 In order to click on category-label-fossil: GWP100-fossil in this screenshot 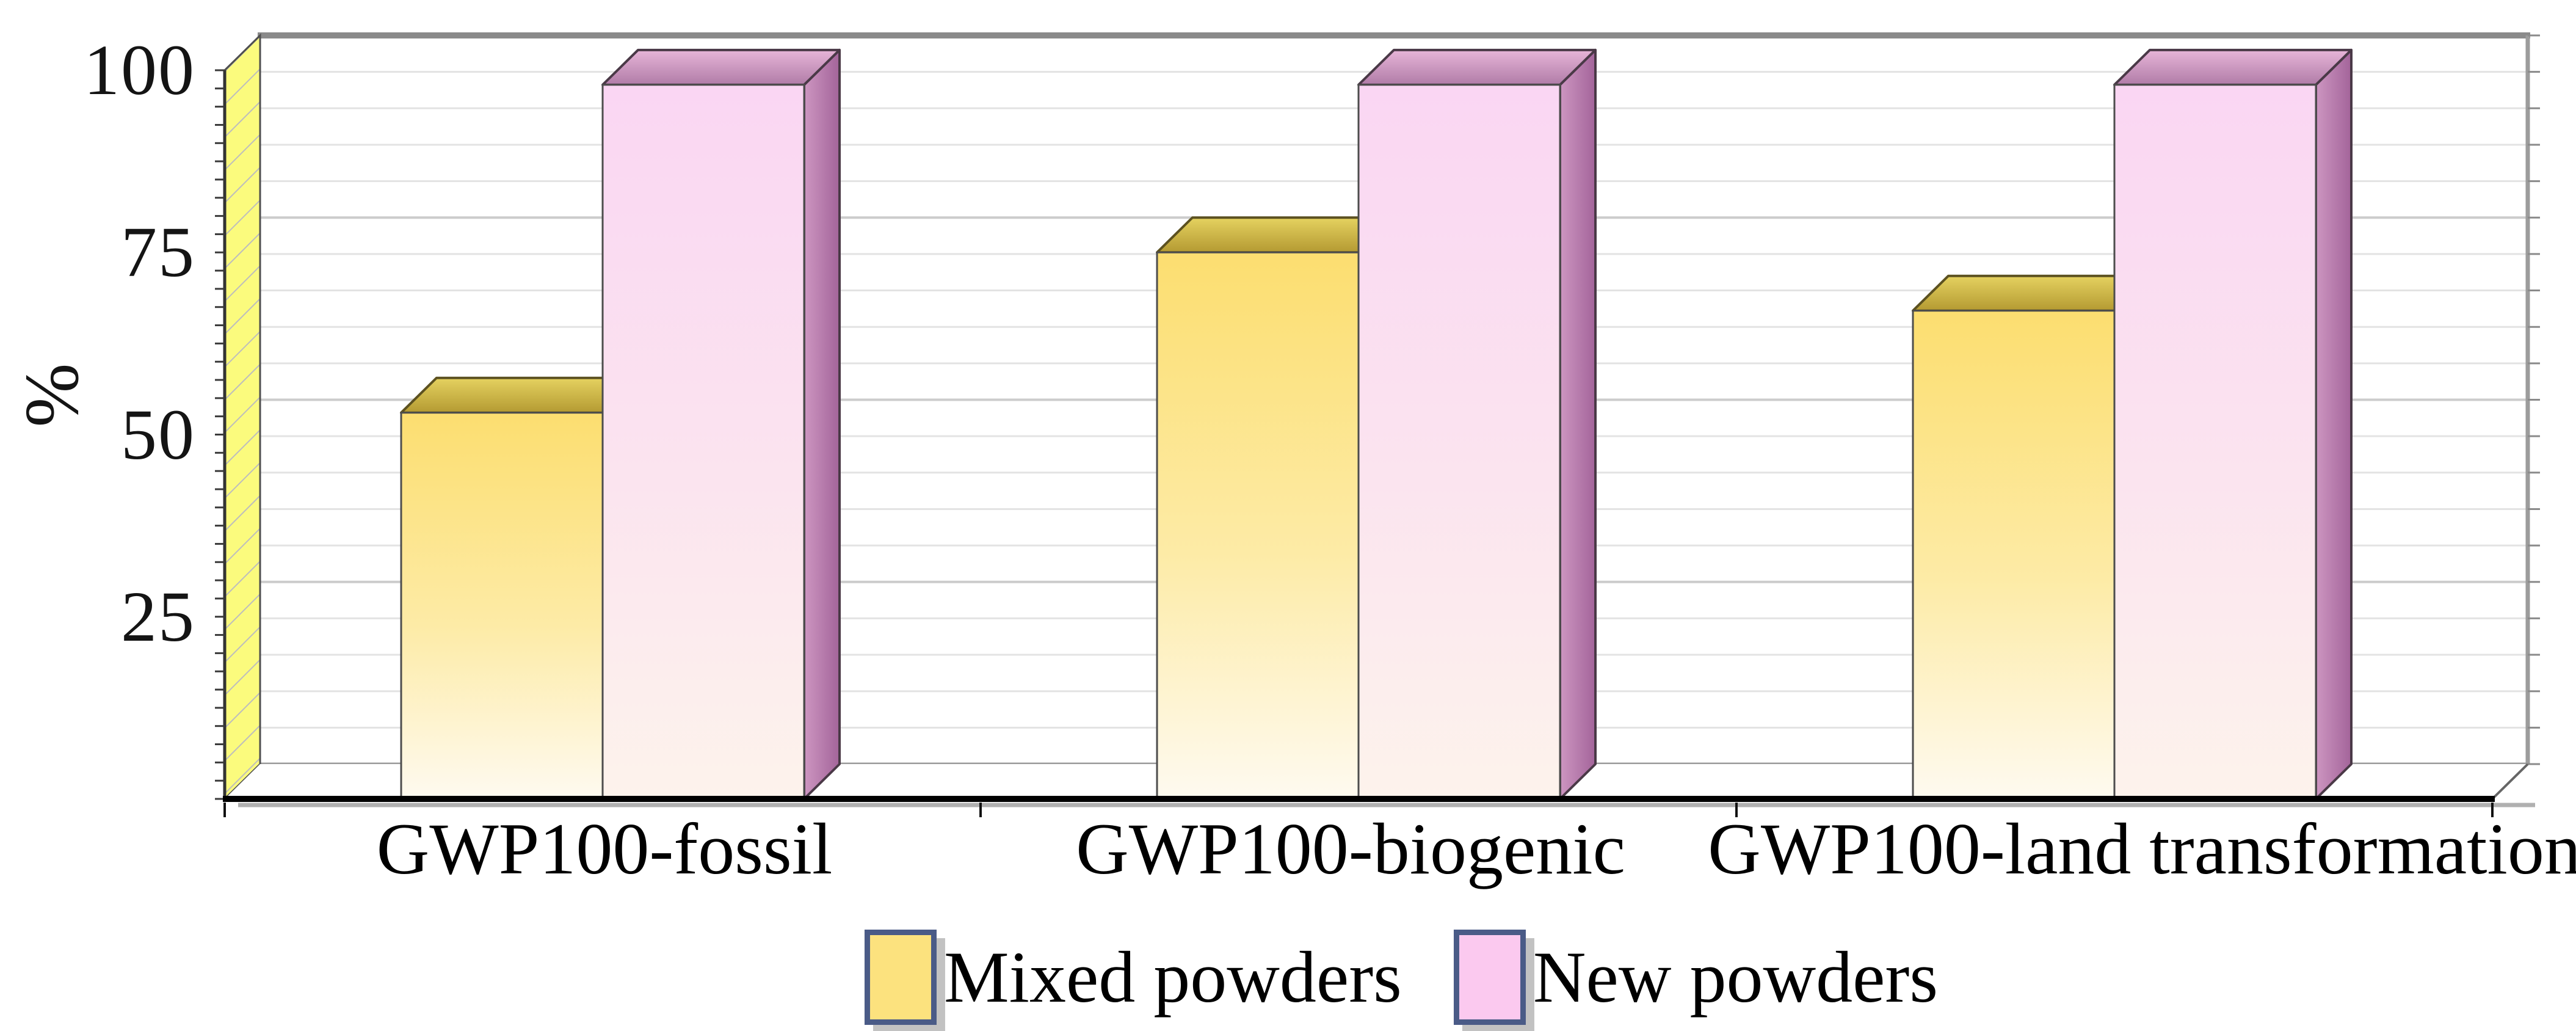, I will do `click(604, 848)`.